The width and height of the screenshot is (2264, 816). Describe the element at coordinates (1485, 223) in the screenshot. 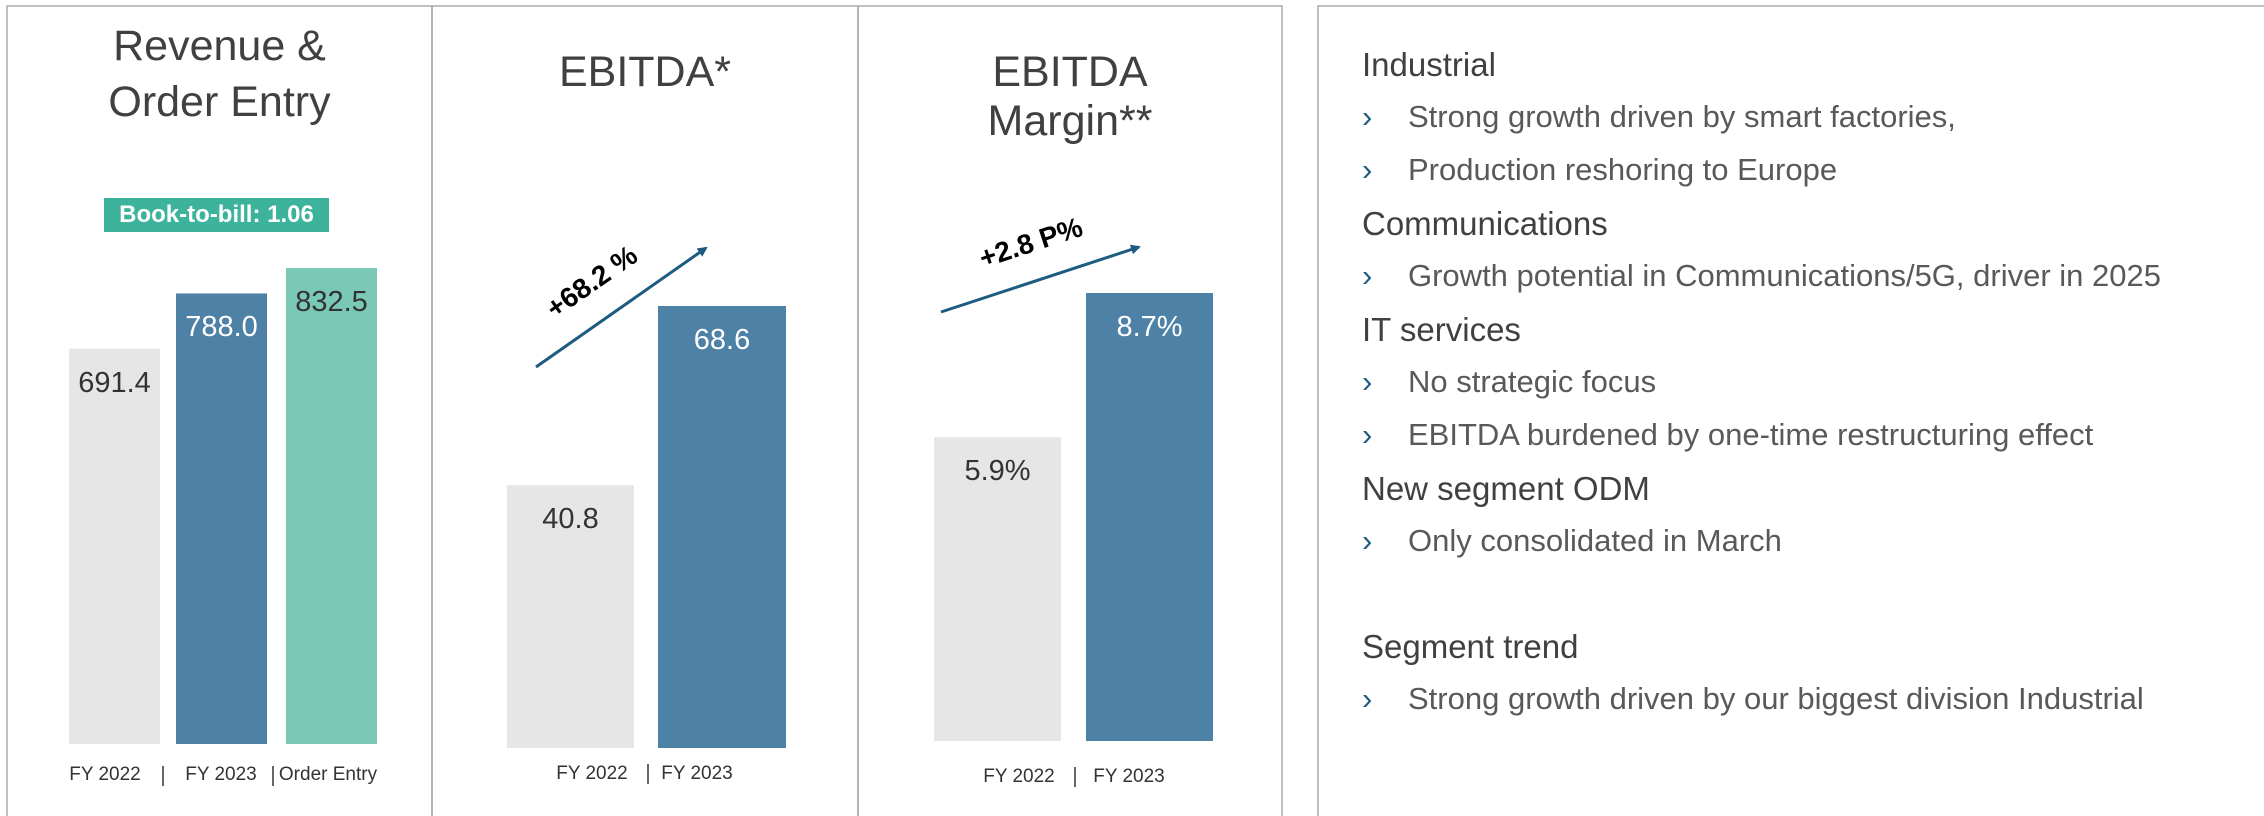

I see `section-heading: Communications` at that location.